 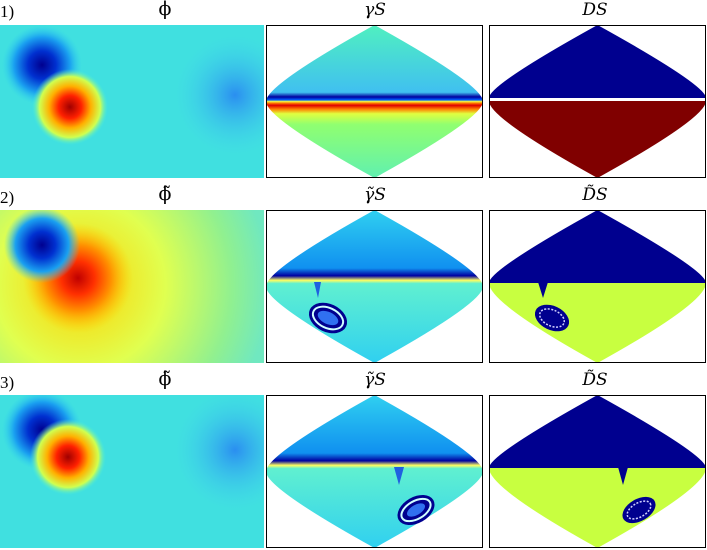 I want to click on phi-title-3: ϕ̃, so click(x=165, y=379).